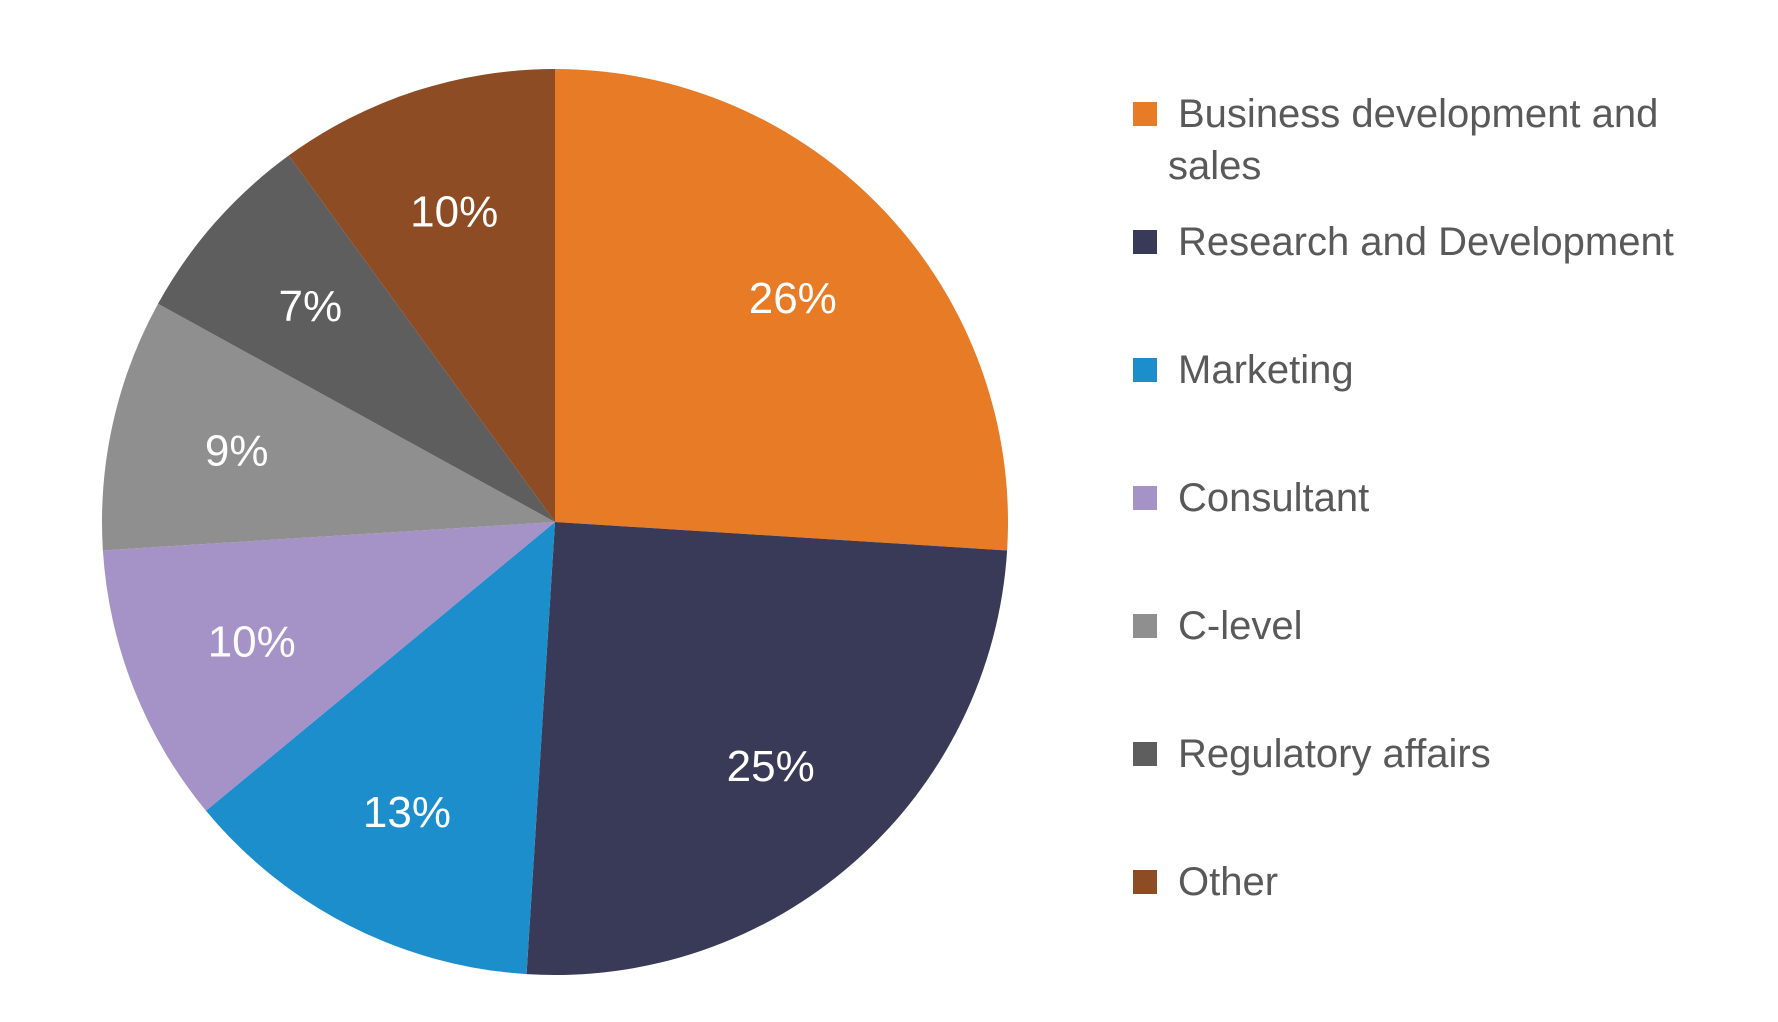 The height and width of the screenshot is (1022, 1778). I want to click on pie-slice-other, so click(421, 295).